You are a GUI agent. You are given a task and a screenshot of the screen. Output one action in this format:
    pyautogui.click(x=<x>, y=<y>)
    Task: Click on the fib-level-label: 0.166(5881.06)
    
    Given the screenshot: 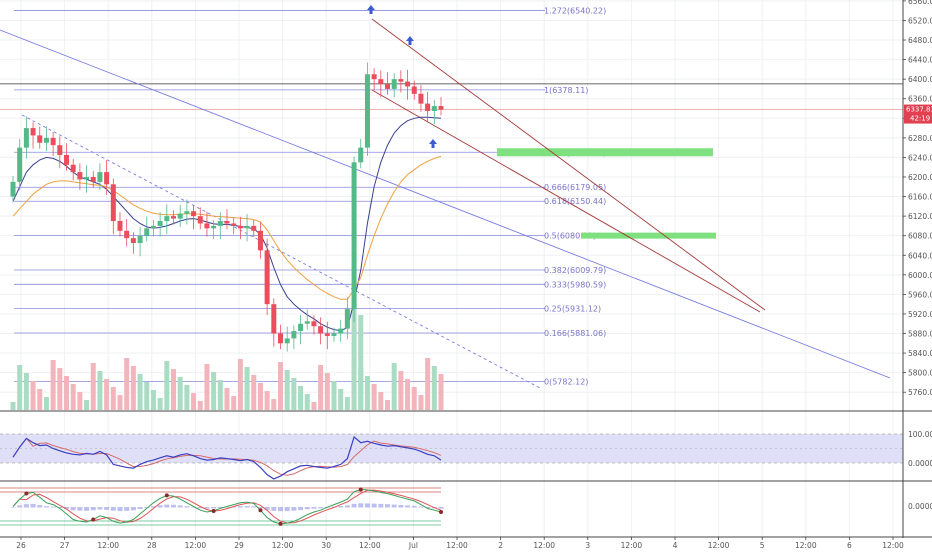 What is the action you would take?
    pyautogui.click(x=575, y=333)
    